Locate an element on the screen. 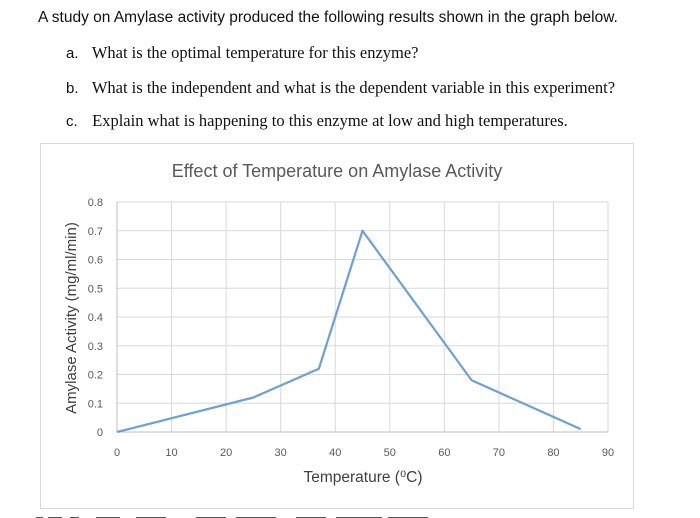 The height and width of the screenshot is (518, 700). y-tick-label: 0.6 is located at coordinates (95, 261).